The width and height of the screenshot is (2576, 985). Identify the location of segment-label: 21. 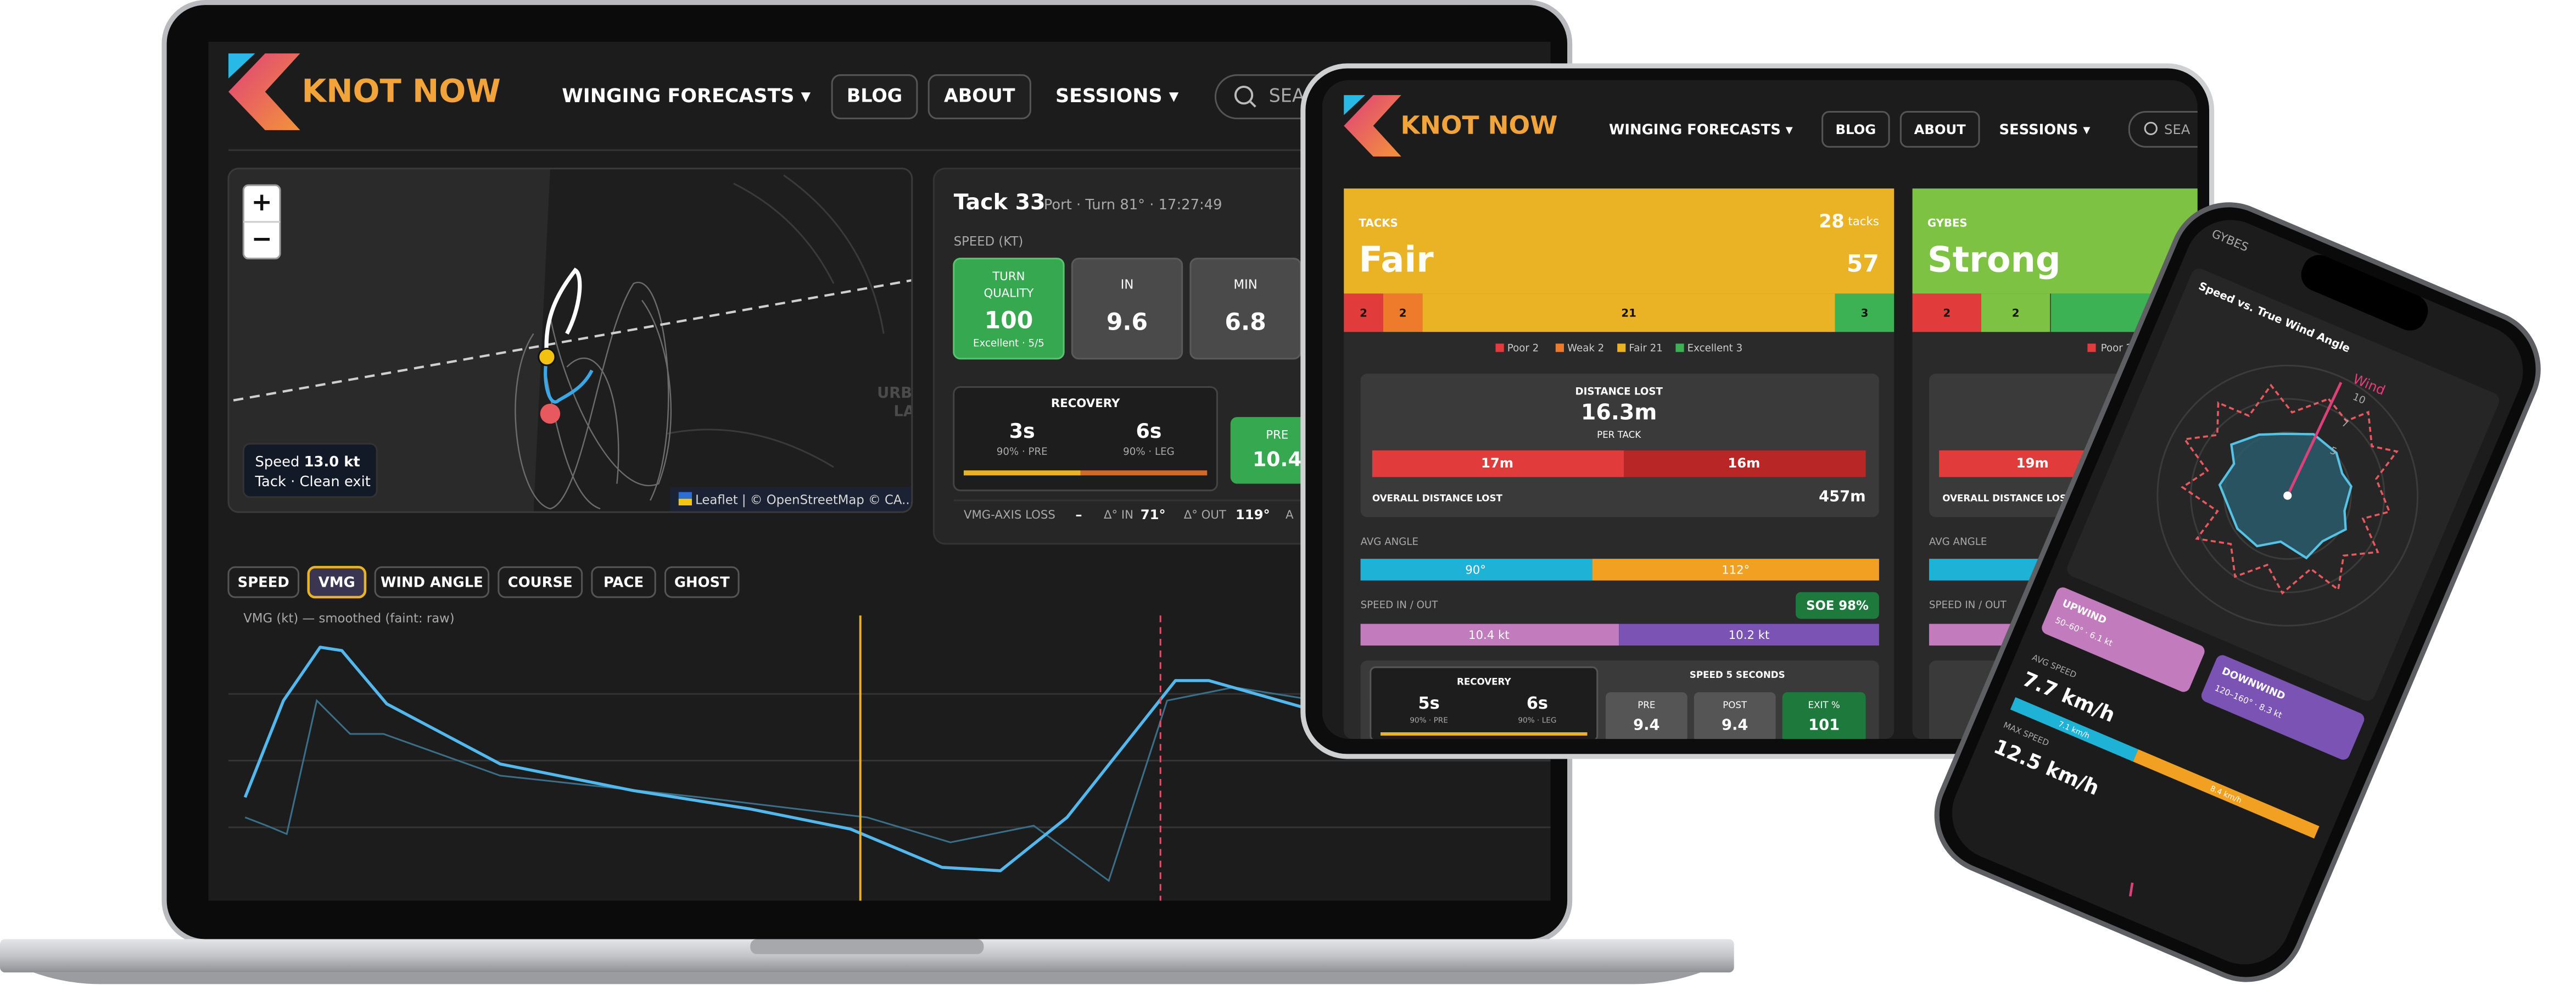
(1629, 313).